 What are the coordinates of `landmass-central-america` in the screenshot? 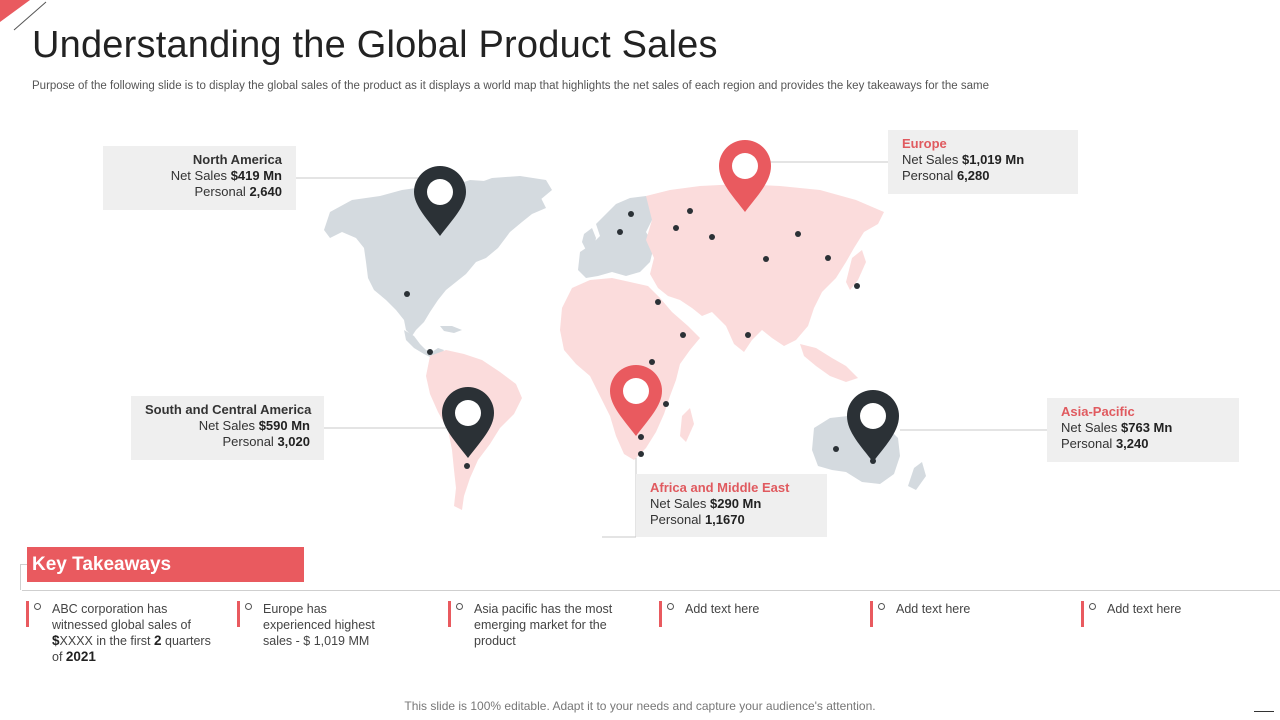 It's located at (424, 344).